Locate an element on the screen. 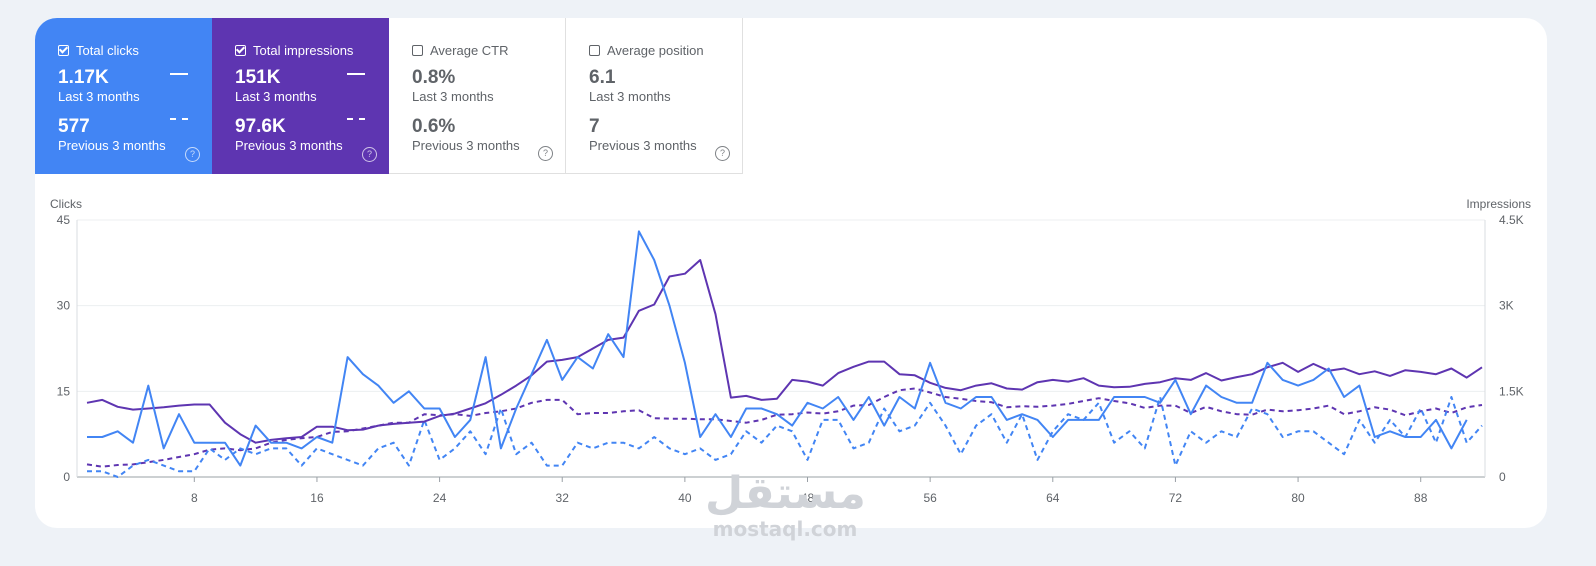 The width and height of the screenshot is (1596, 566). left-axis-ticks: 0 15 30 45 is located at coordinates (64, 348).